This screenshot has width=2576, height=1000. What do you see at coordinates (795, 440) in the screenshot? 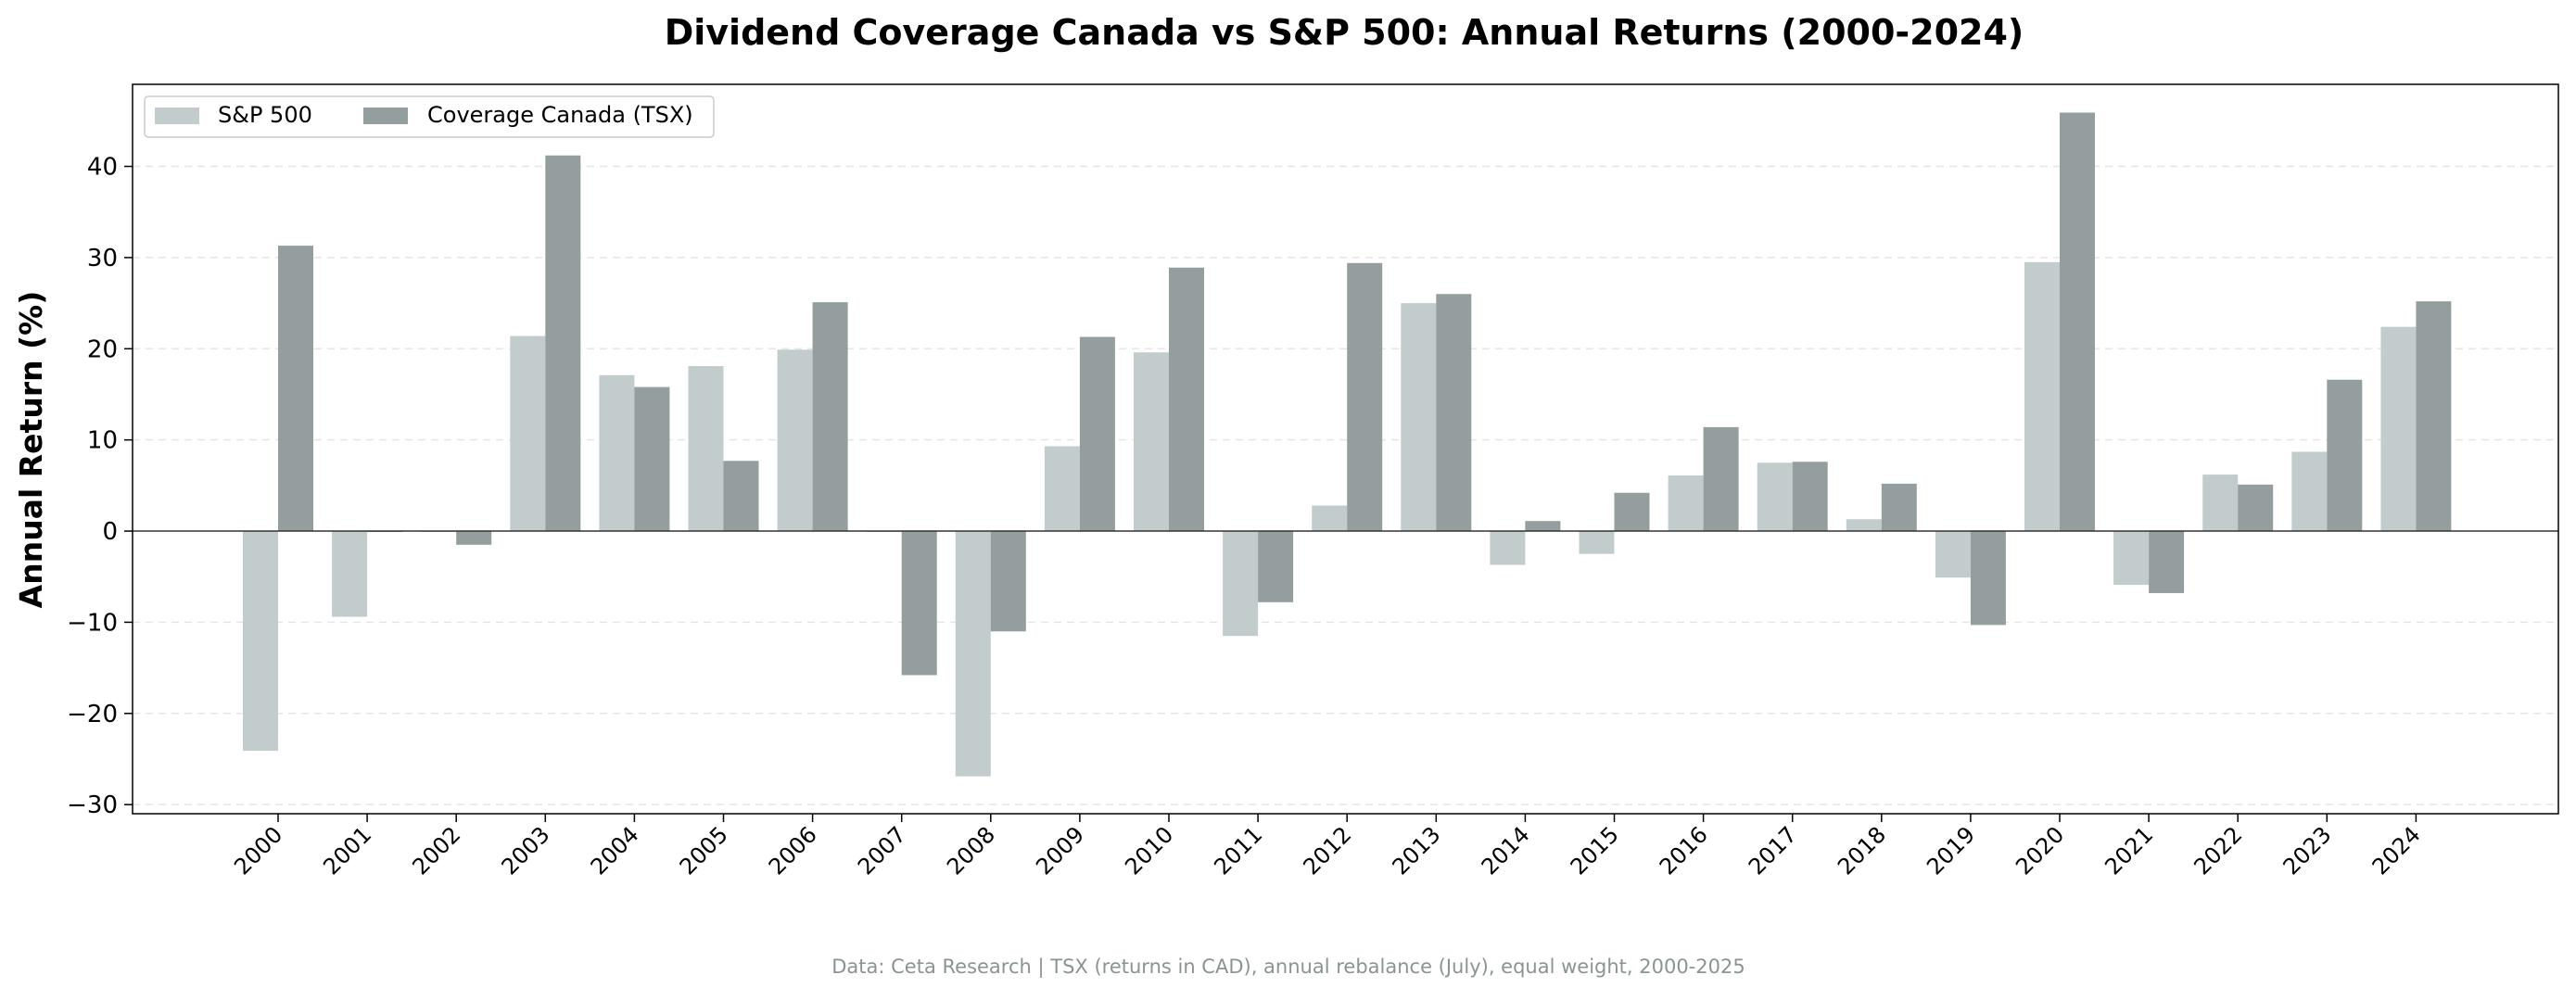
I see `bar-s-p-500-2006` at bounding box center [795, 440].